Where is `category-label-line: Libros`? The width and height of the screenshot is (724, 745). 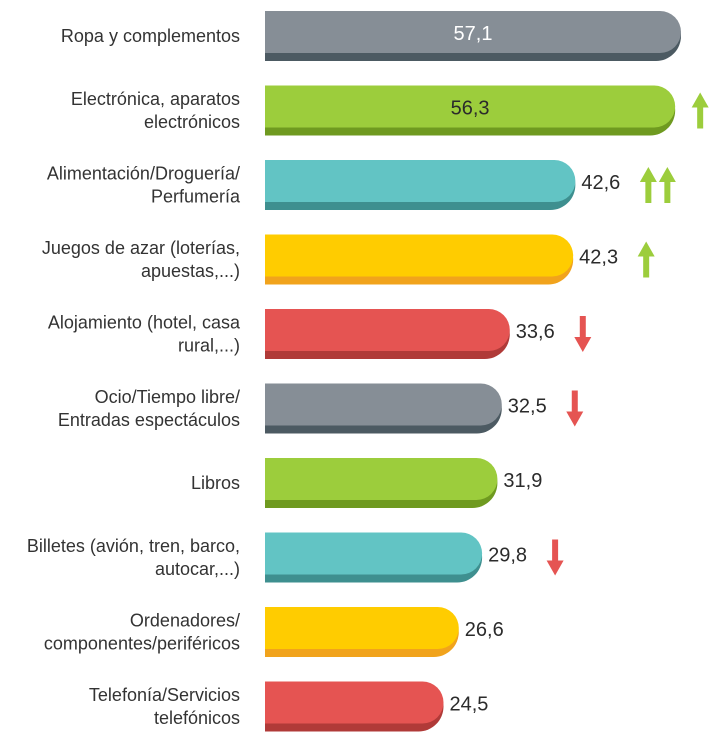
category-label-line: Libros is located at coordinates (215, 483).